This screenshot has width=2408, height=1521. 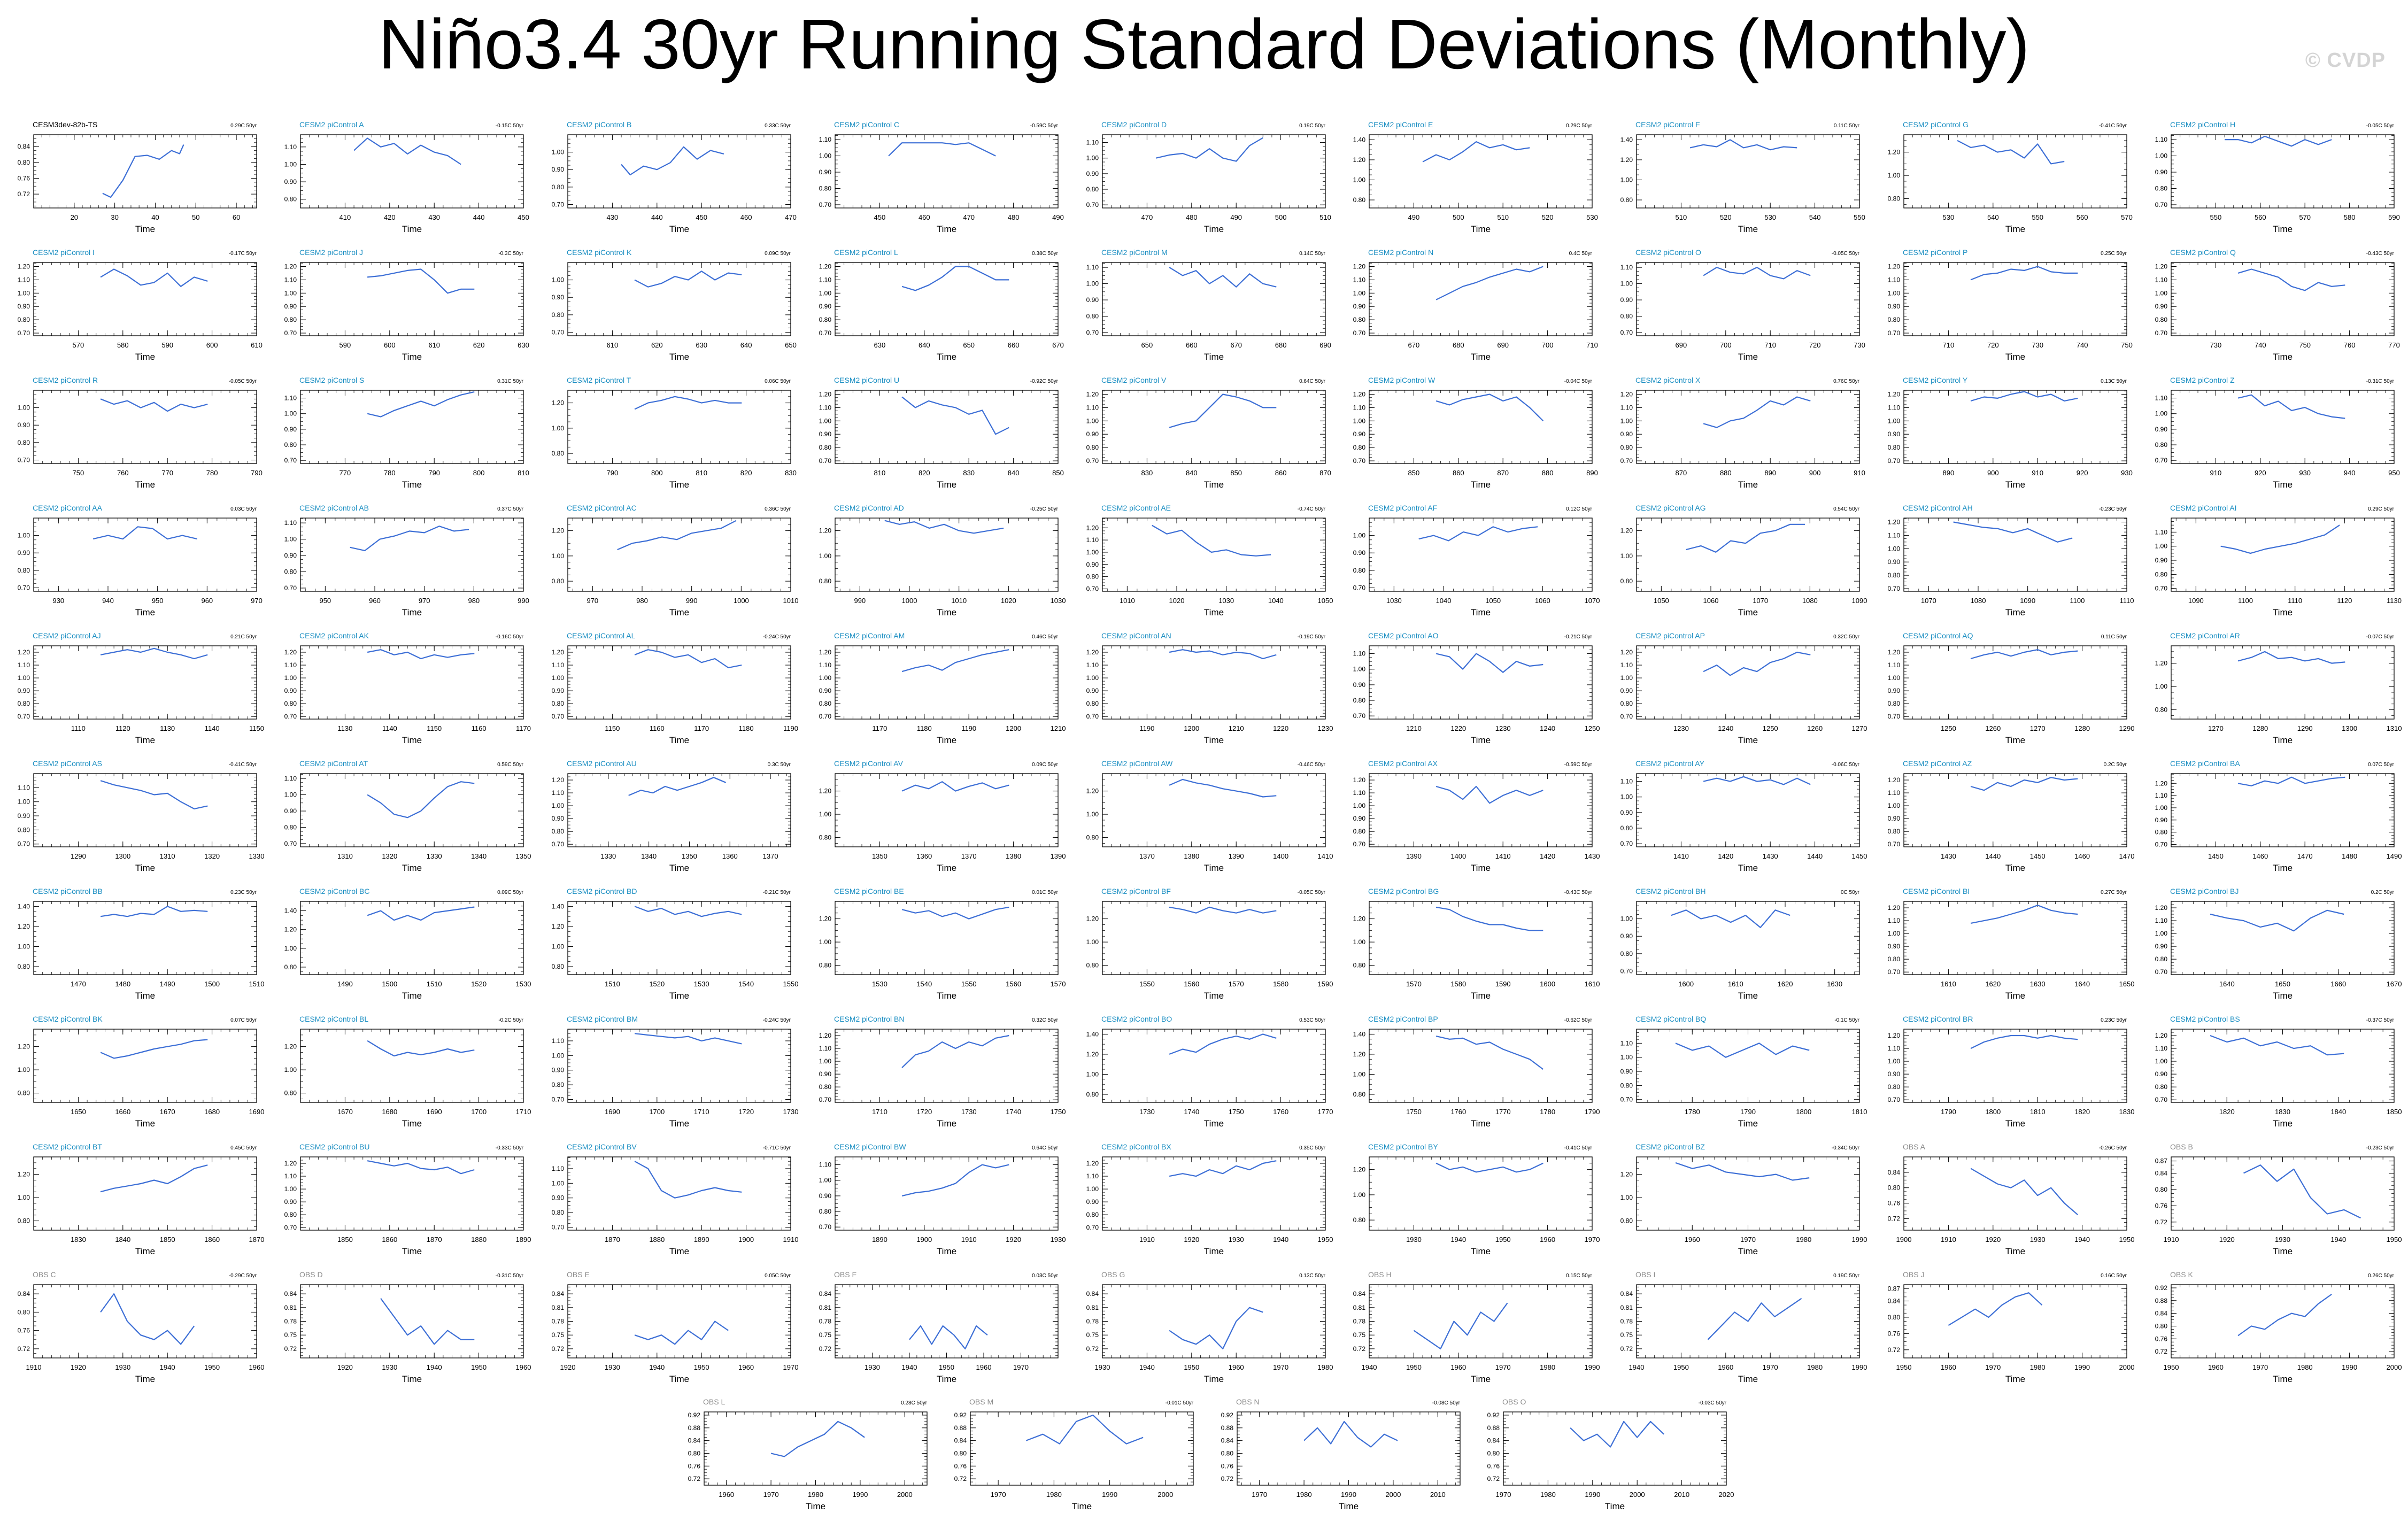 What do you see at coordinates (434, 217) in the screenshot?
I see `x-tick-label: 430` at bounding box center [434, 217].